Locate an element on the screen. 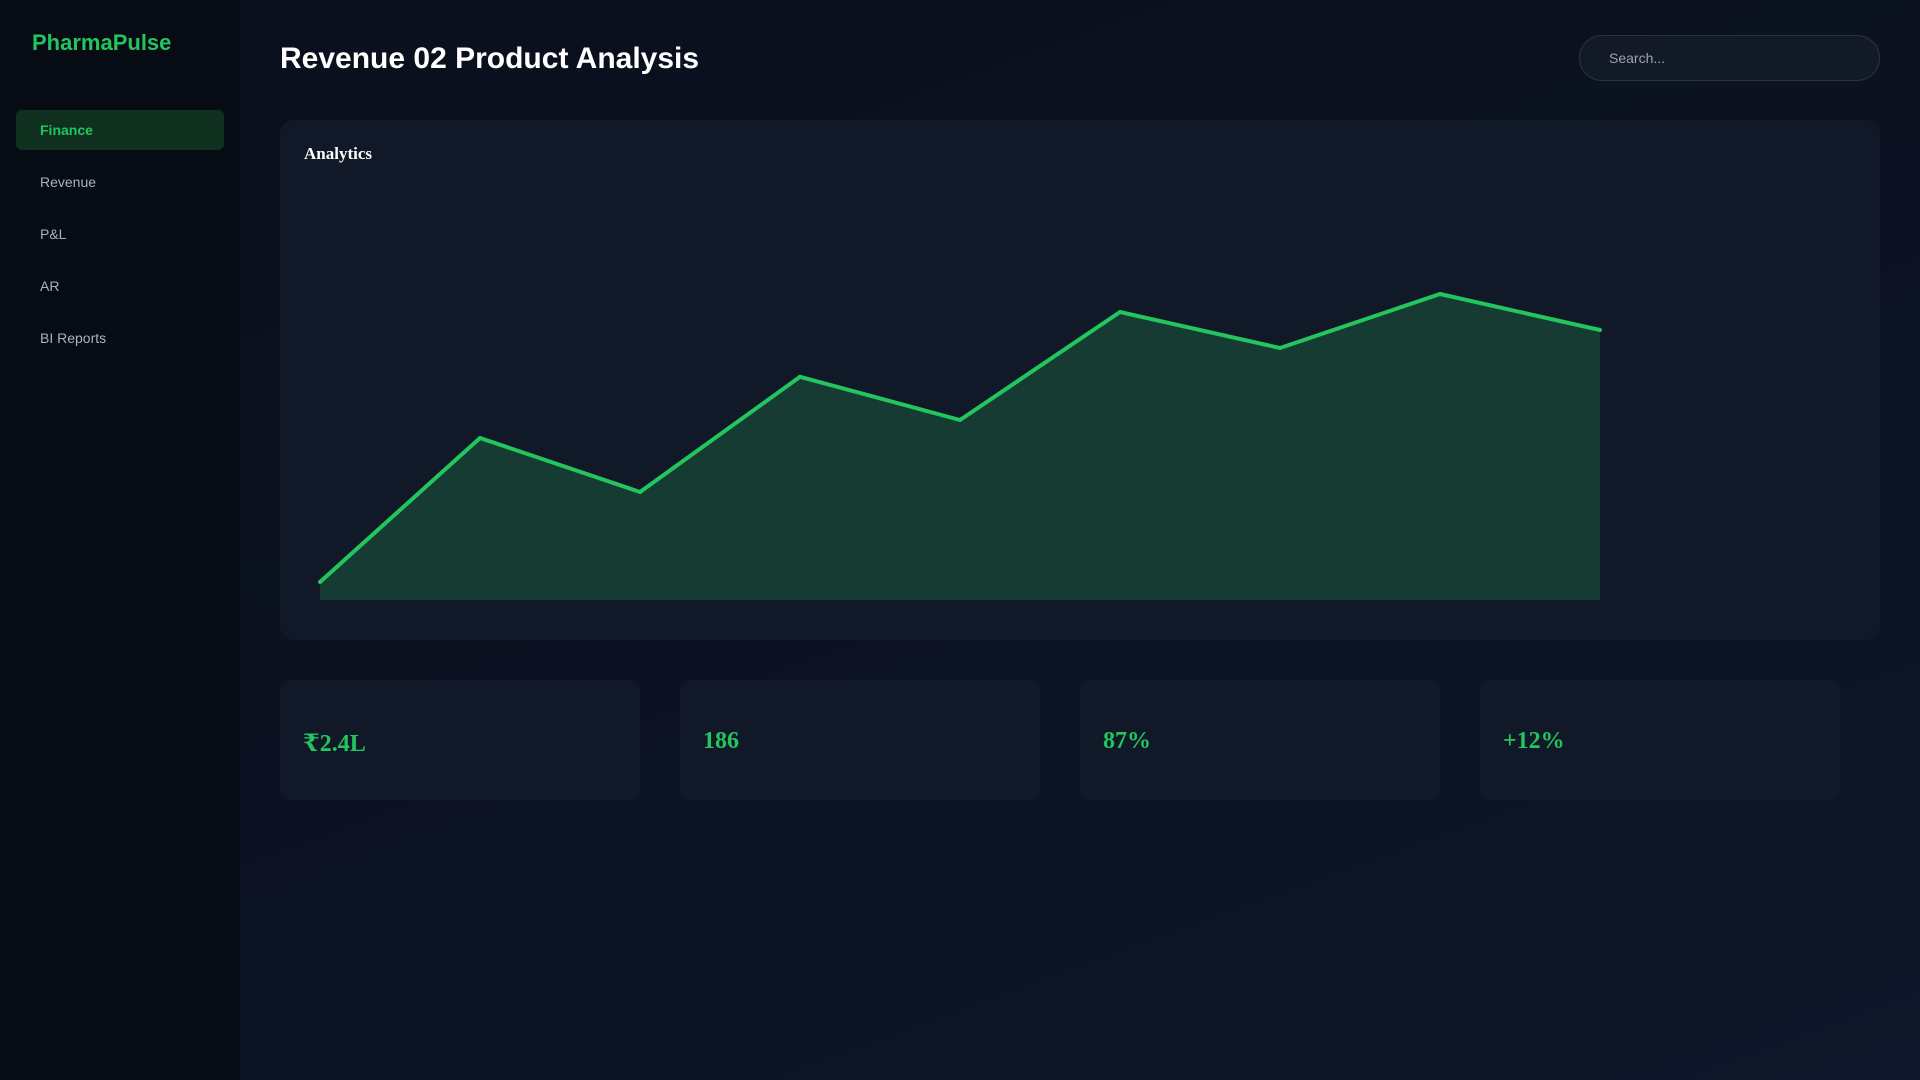  chart-title: Analytics is located at coordinates (338, 153).